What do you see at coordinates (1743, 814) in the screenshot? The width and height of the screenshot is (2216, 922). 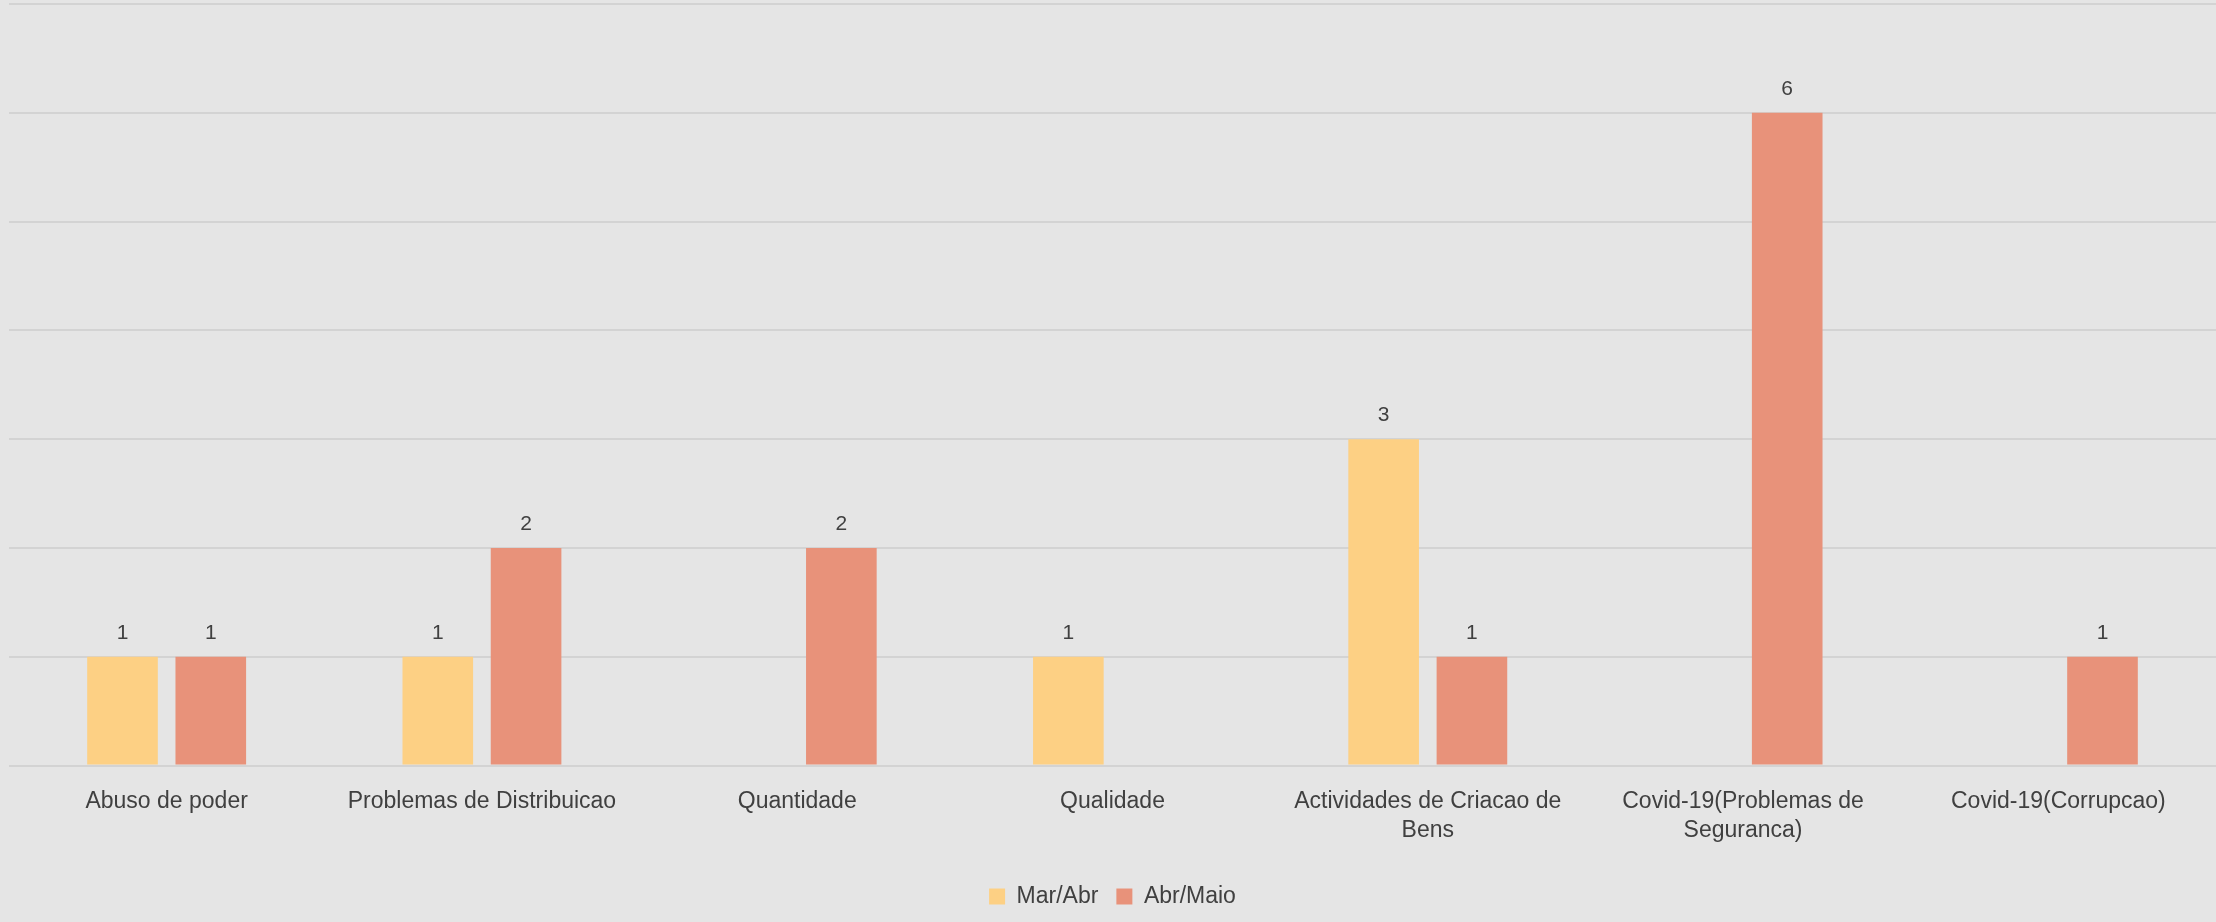 I see `x-tick-label: Covid-19(Problemas de Seguranca)` at bounding box center [1743, 814].